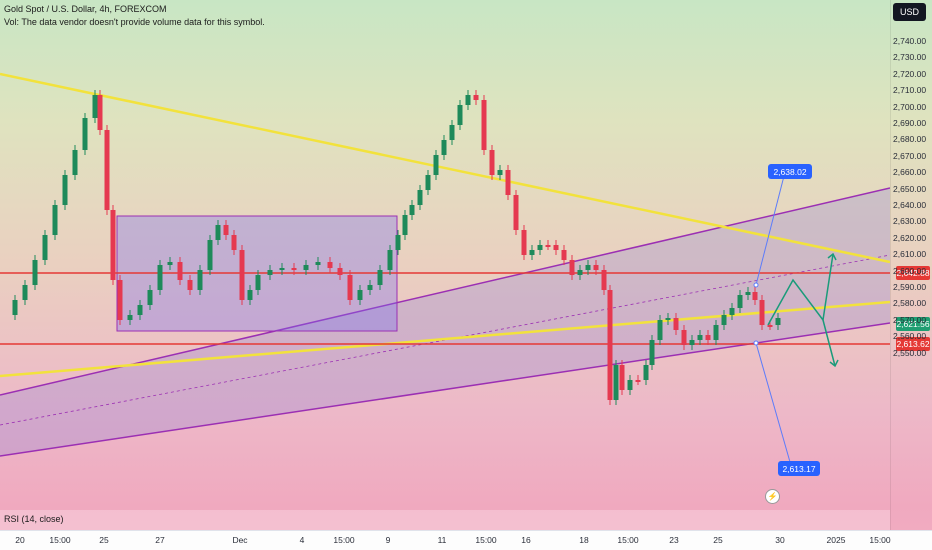  What do you see at coordinates (772, 496) in the screenshot?
I see `lightning-icon: ⚡` at bounding box center [772, 496].